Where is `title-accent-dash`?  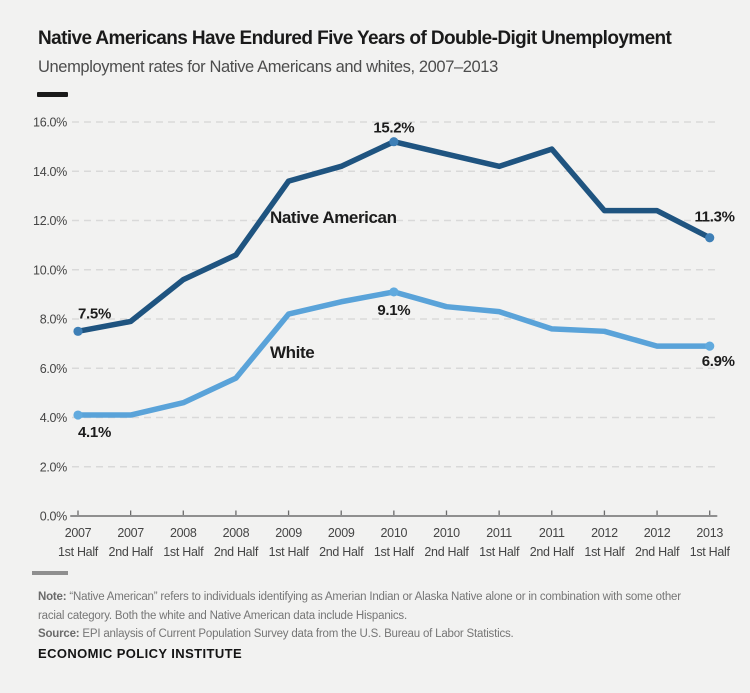
title-accent-dash is located at coordinates (52, 94).